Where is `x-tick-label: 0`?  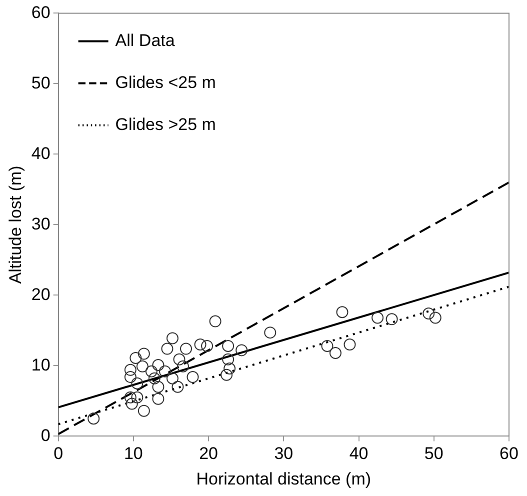 x-tick-label: 0 is located at coordinates (59, 454).